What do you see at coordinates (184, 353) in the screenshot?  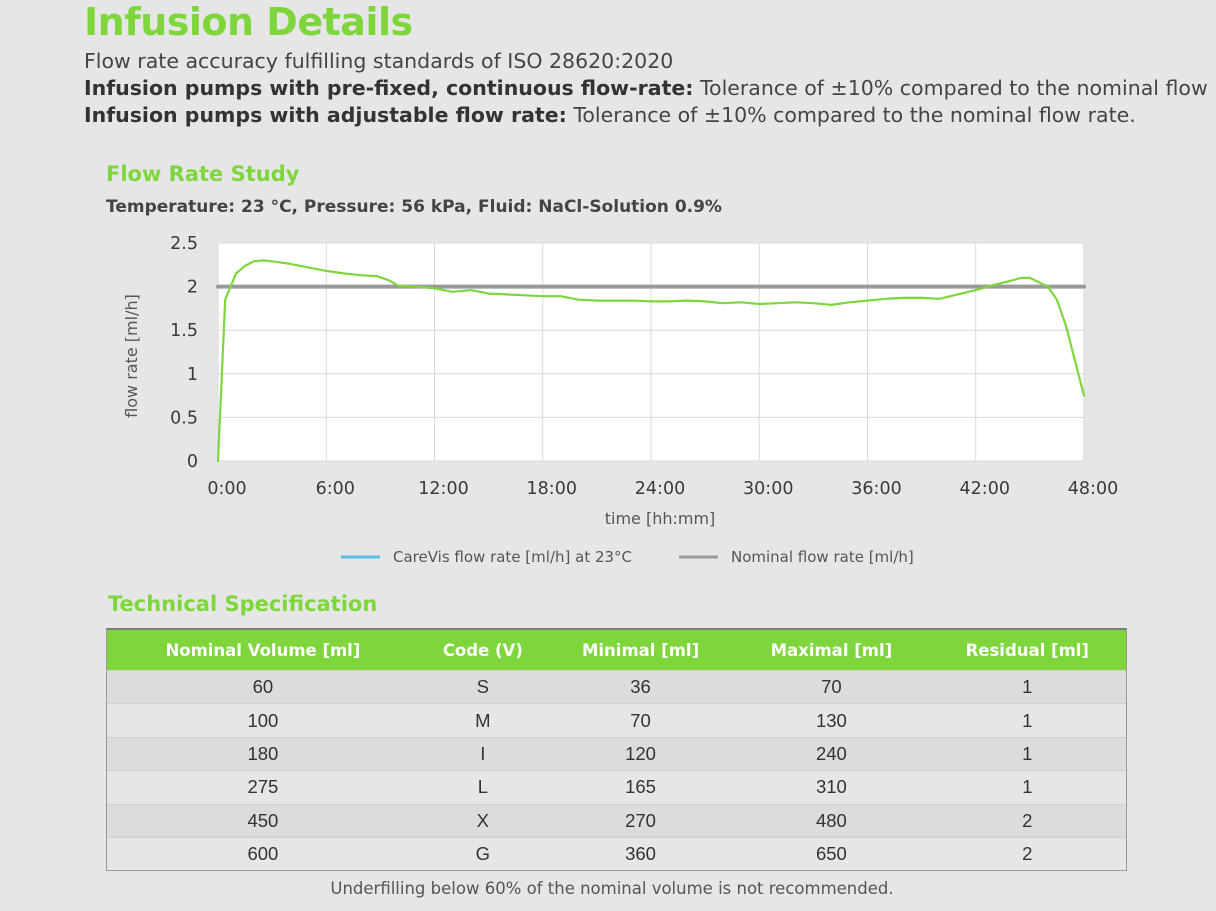 I see `y-axis-ticks: 0 0.5 1 1.5 2 2.5` at bounding box center [184, 353].